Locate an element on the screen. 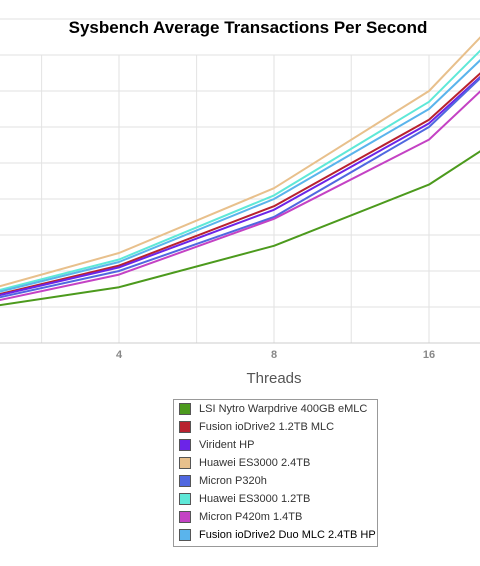  legend-item: Huawei ES3000 1.2TB is located at coordinates (275, 499).